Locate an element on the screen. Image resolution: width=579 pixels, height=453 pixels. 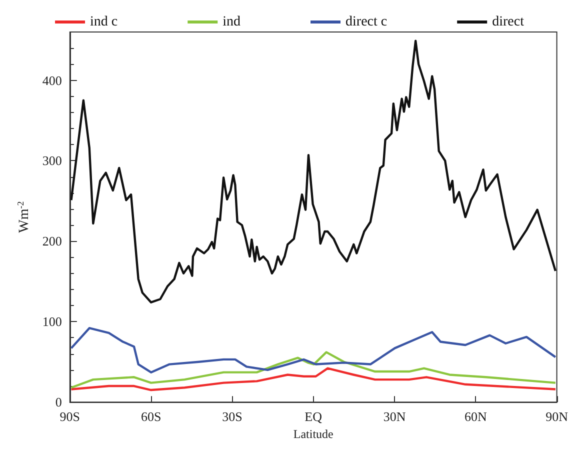
y-tick-label: 300 is located at coordinates (52, 160).